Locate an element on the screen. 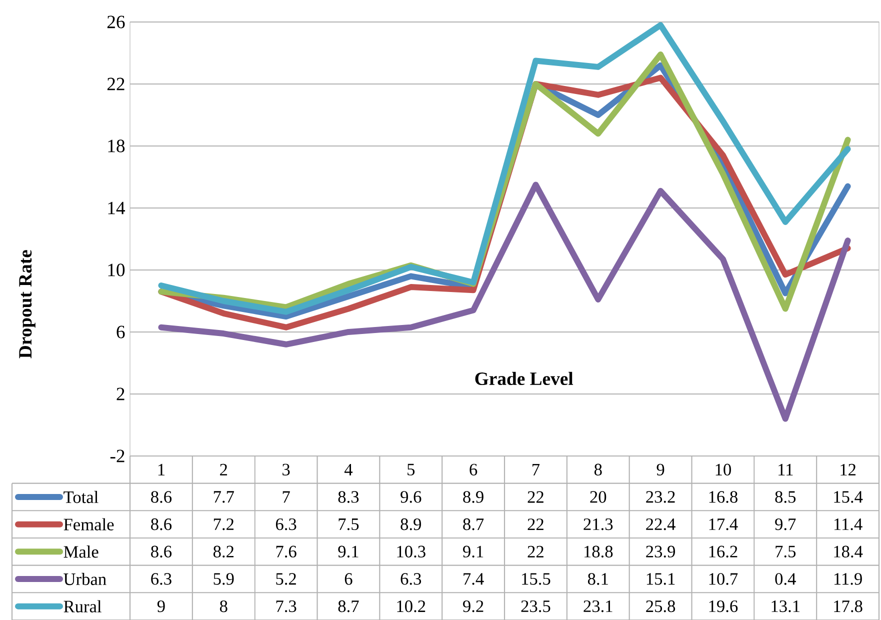  data-label: 9.7 is located at coordinates (785, 524).